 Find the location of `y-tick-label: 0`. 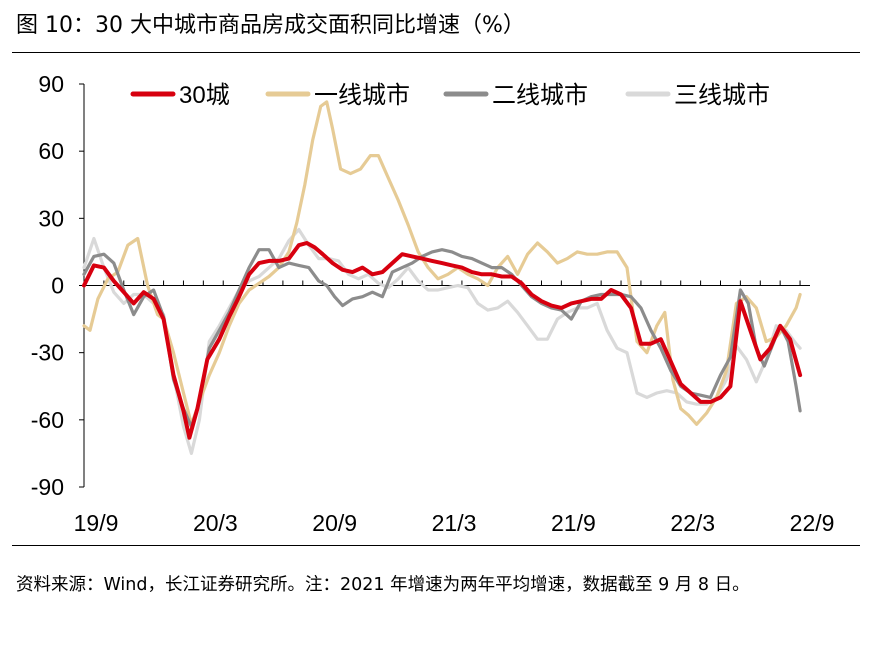

y-tick-label: 0 is located at coordinates (57, 286).